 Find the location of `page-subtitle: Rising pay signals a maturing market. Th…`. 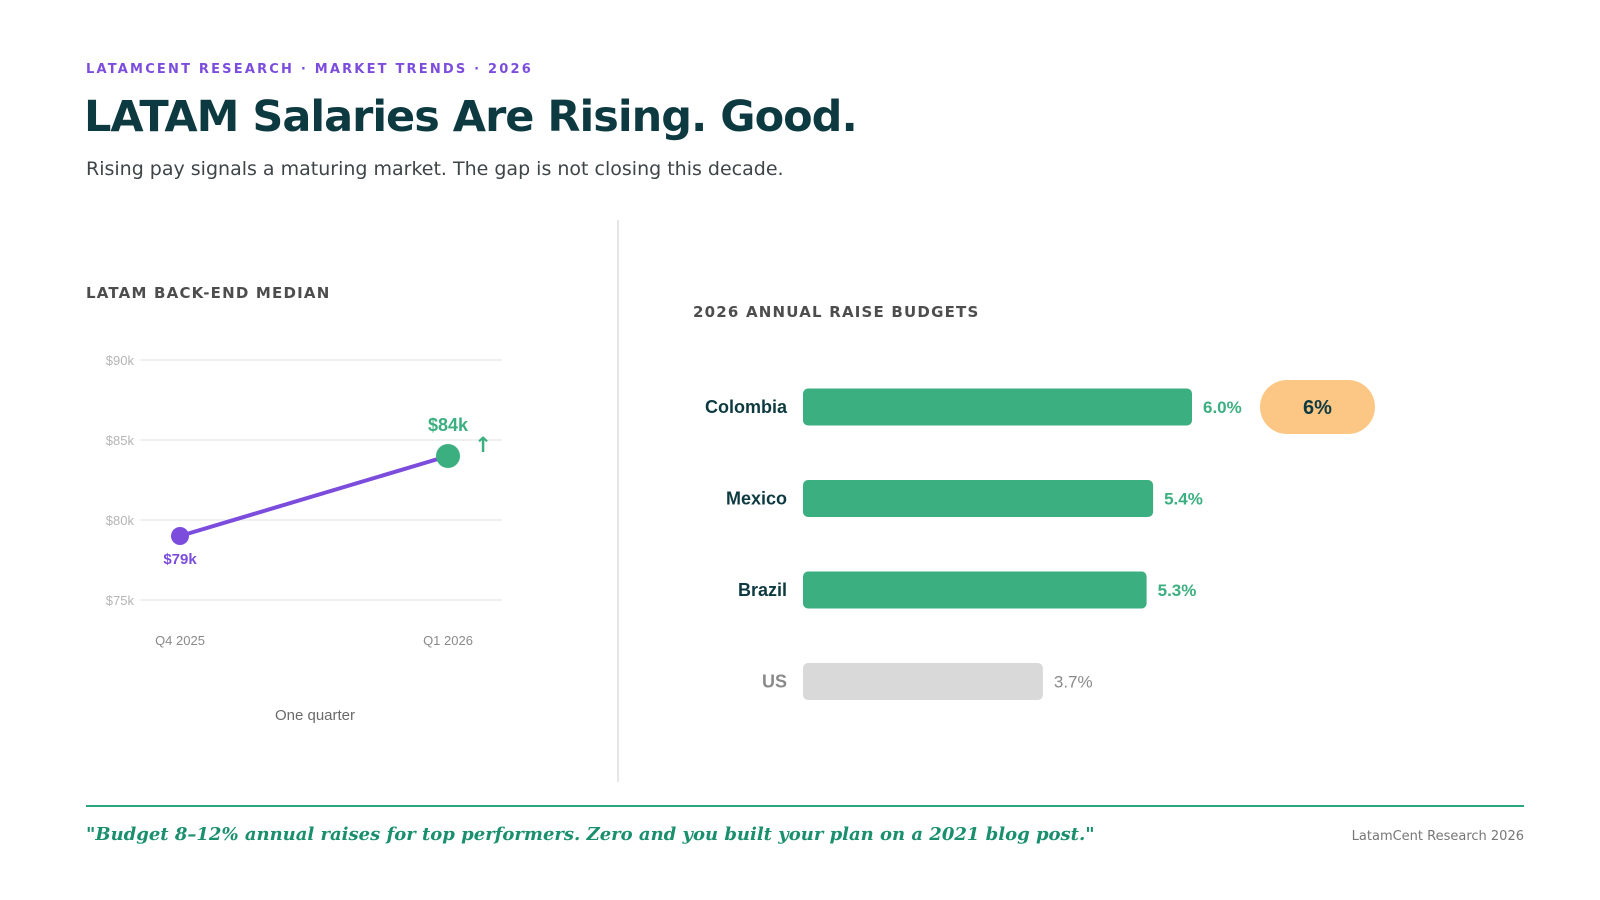

page-subtitle: Rising pay signals a maturing market. Th… is located at coordinates (435, 169).